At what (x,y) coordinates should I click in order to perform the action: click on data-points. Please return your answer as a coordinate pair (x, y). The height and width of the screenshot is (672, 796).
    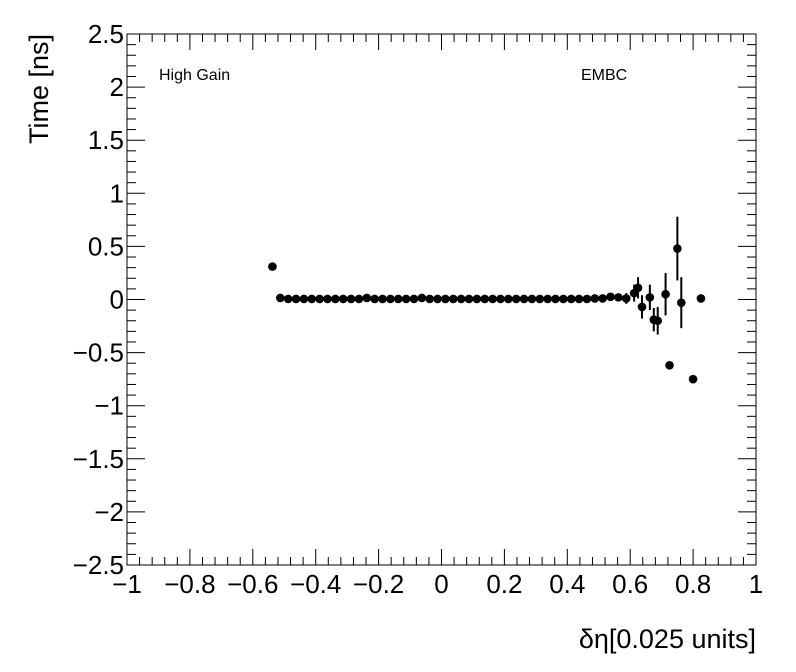
    Looking at the image, I should click on (487, 300).